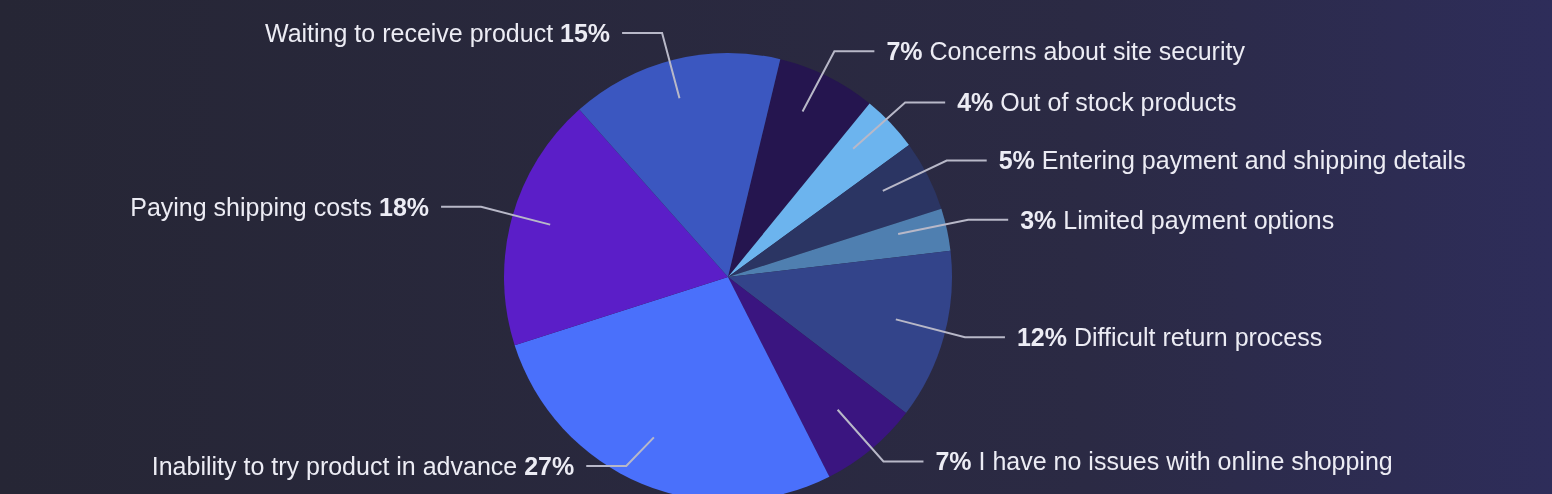  Describe the element at coordinates (1182, 461) in the screenshot. I see `slice-label: I have no issues with online shopping` at that location.